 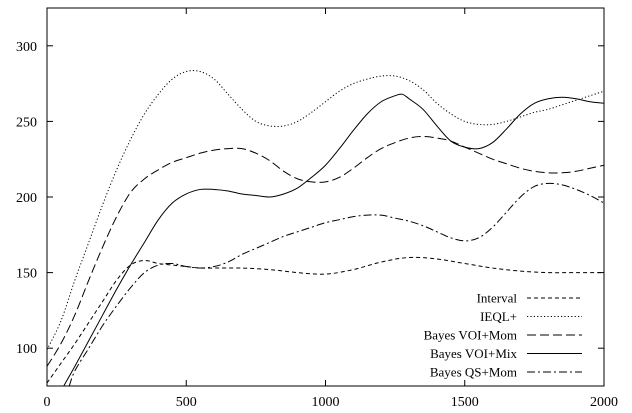 What do you see at coordinates (26, 122) in the screenshot?
I see `y-tick-label: 250` at bounding box center [26, 122].